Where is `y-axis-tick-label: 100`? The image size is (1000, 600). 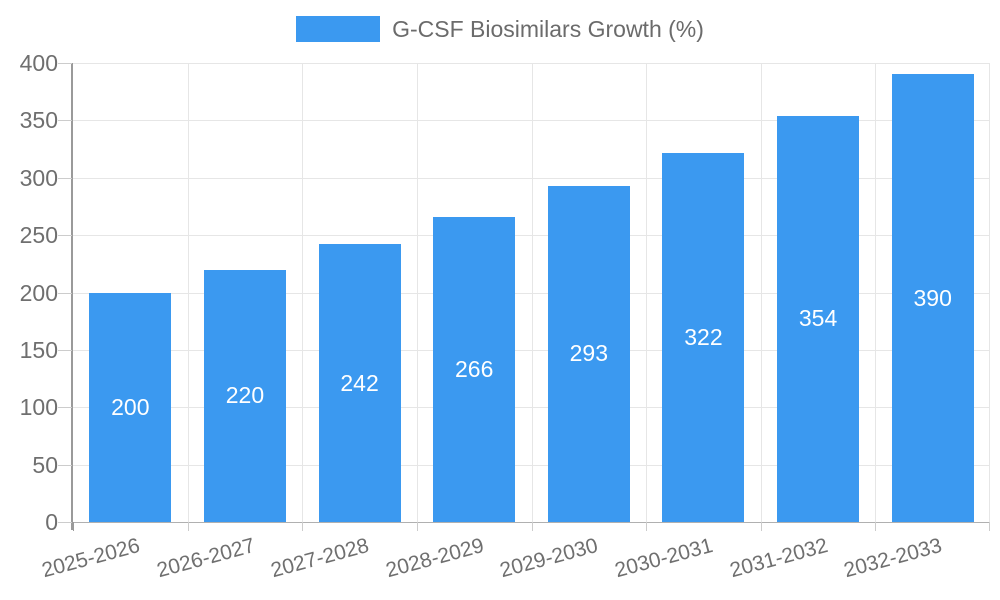 y-axis-tick-label: 100 is located at coordinates (38, 407).